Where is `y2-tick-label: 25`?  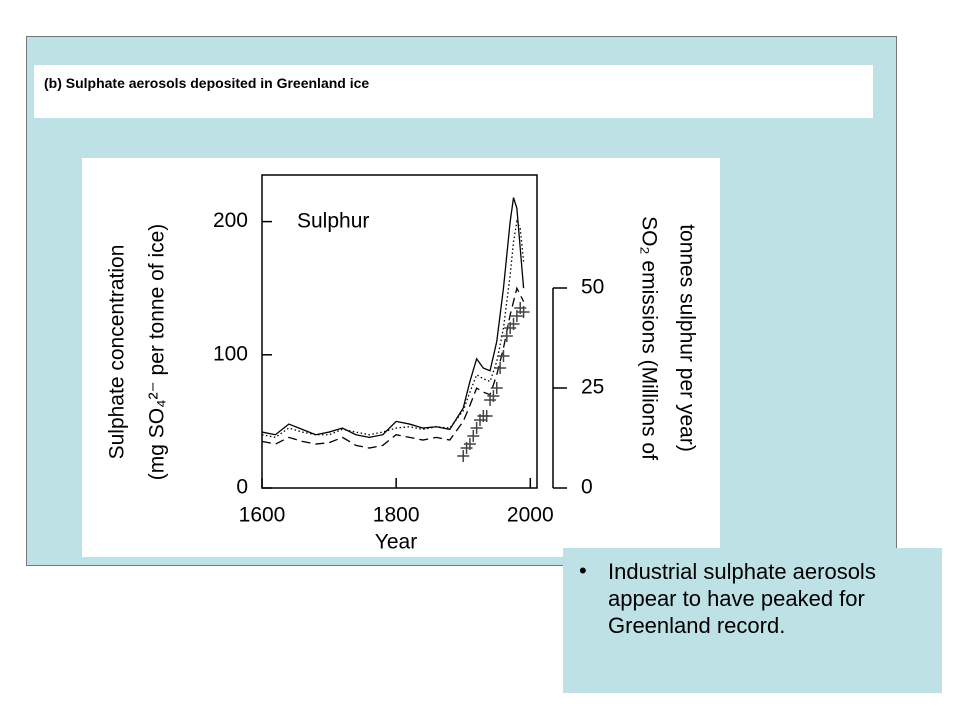 y2-tick-label: 25 is located at coordinates (592, 387).